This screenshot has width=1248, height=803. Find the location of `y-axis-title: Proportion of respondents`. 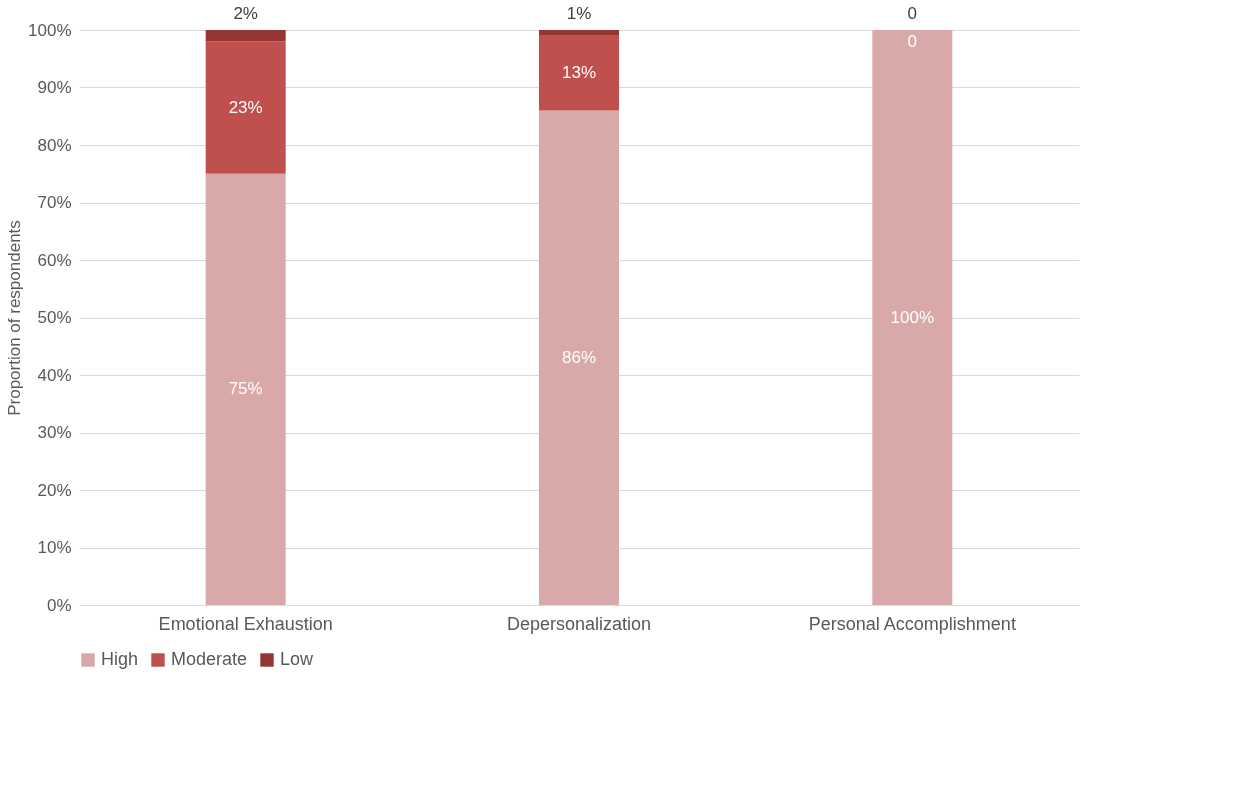

y-axis-title: Proportion of respondents is located at coordinates (15, 318).